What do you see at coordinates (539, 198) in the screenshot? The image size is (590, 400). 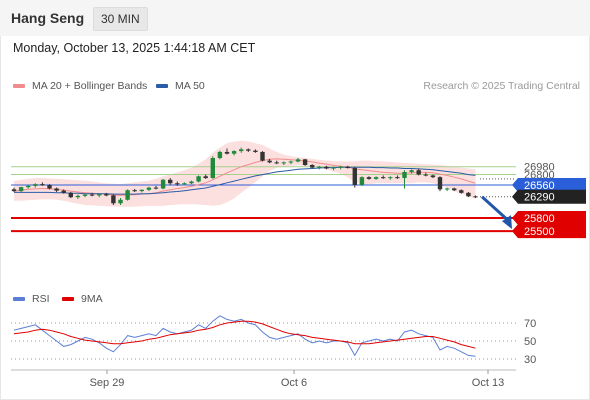 I see `price-tag-26290: 26290` at bounding box center [539, 198].